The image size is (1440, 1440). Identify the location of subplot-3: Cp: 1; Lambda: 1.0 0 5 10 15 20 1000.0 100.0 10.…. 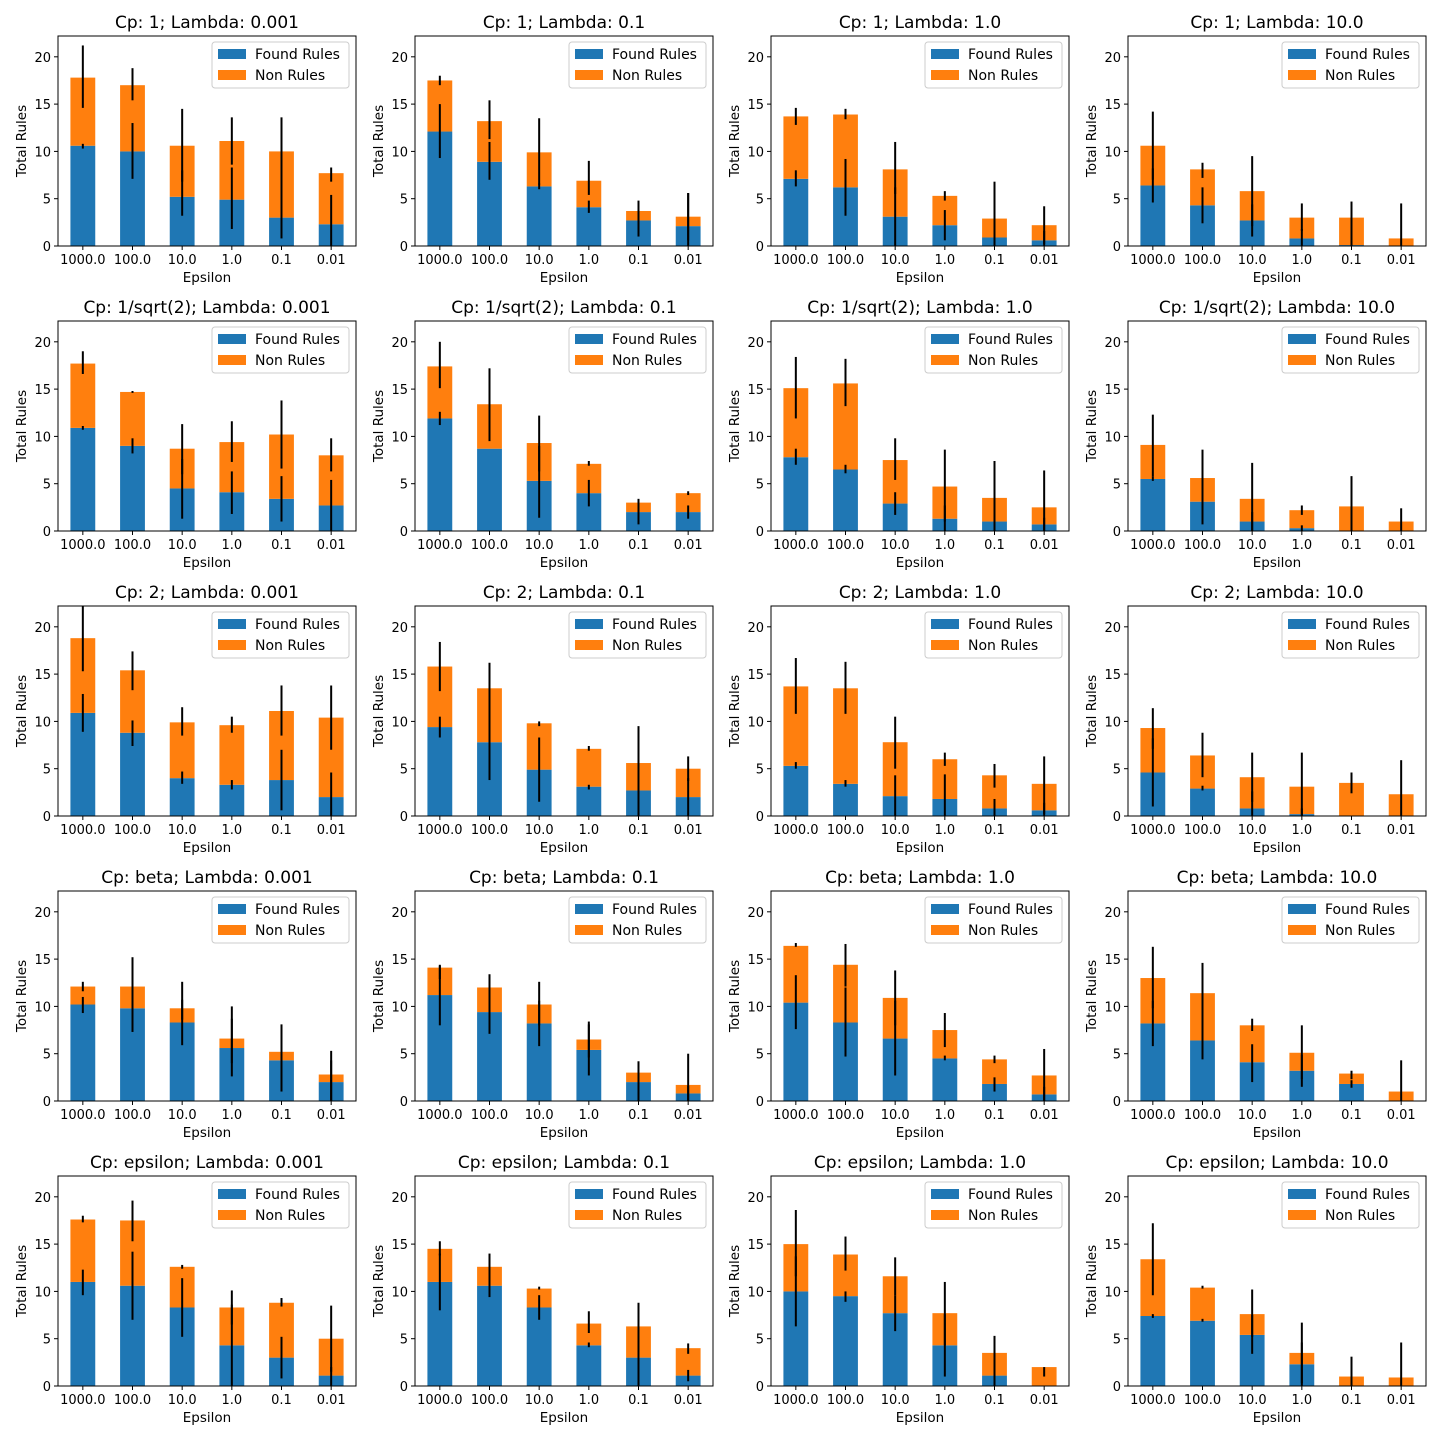
(898, 149).